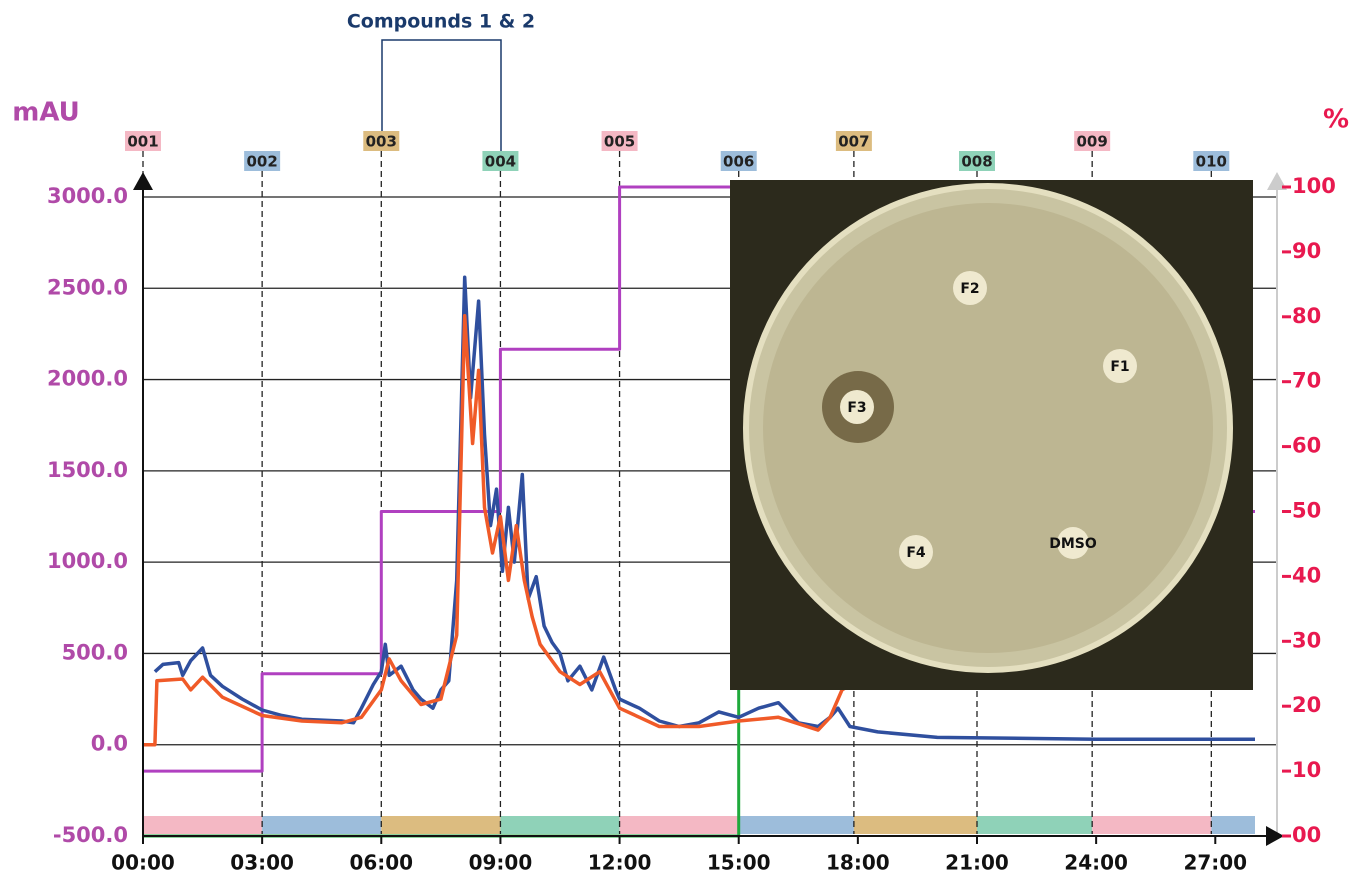  Describe the element at coordinates (1314, 186) in the screenshot. I see `y2-tick-label: 100` at that location.